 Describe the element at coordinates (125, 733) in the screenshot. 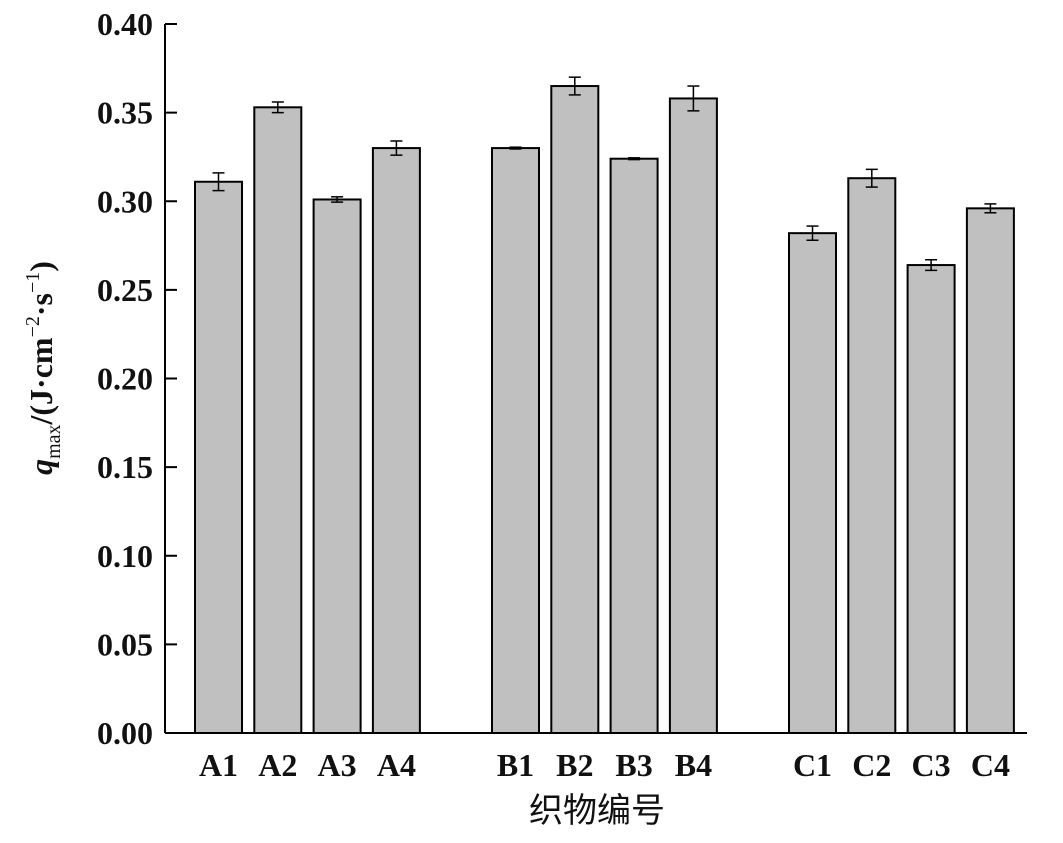

I see `y-tick-label: 0.00` at that location.